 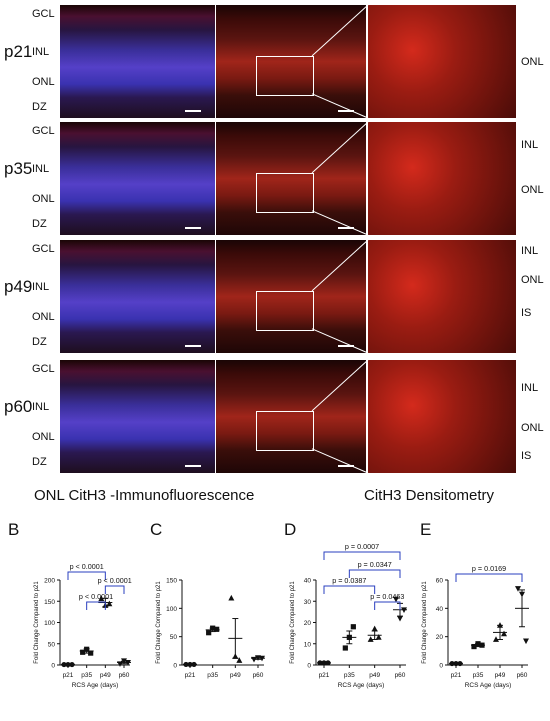 What do you see at coordinates (18, 52) in the screenshot?
I see `row-age-label: p21` at bounding box center [18, 52].